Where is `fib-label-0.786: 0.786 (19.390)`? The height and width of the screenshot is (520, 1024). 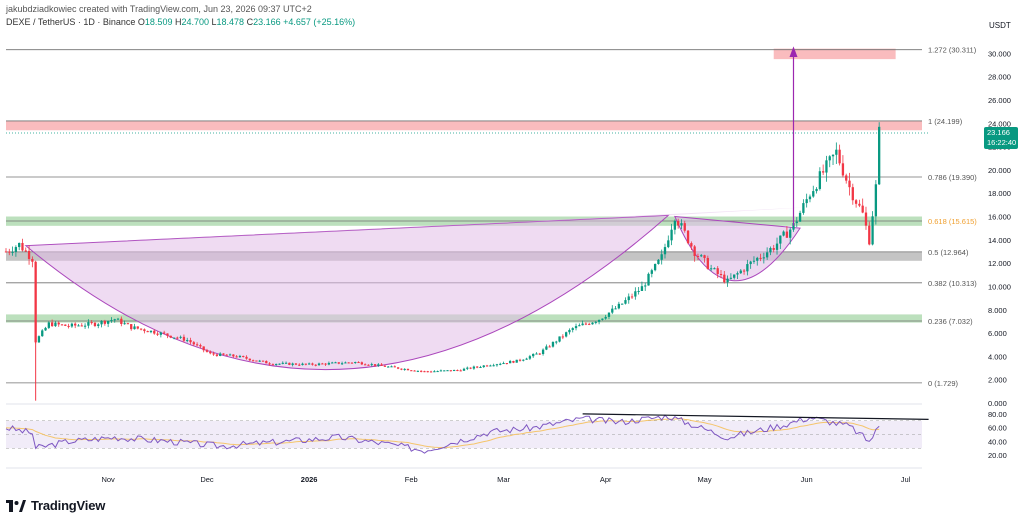
fib-label-0.786: 0.786 (19.390) is located at coordinates (952, 177).